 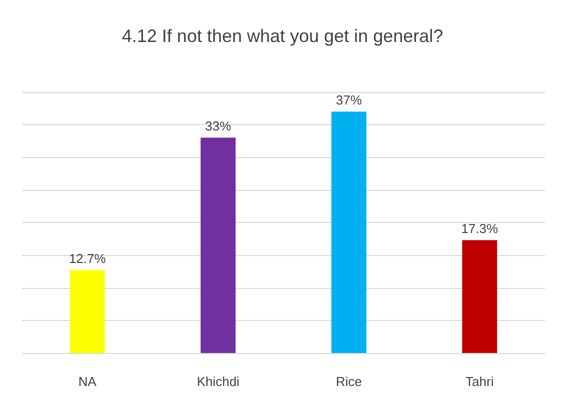 What do you see at coordinates (349, 100) in the screenshot?
I see `data-label: 37%` at bounding box center [349, 100].